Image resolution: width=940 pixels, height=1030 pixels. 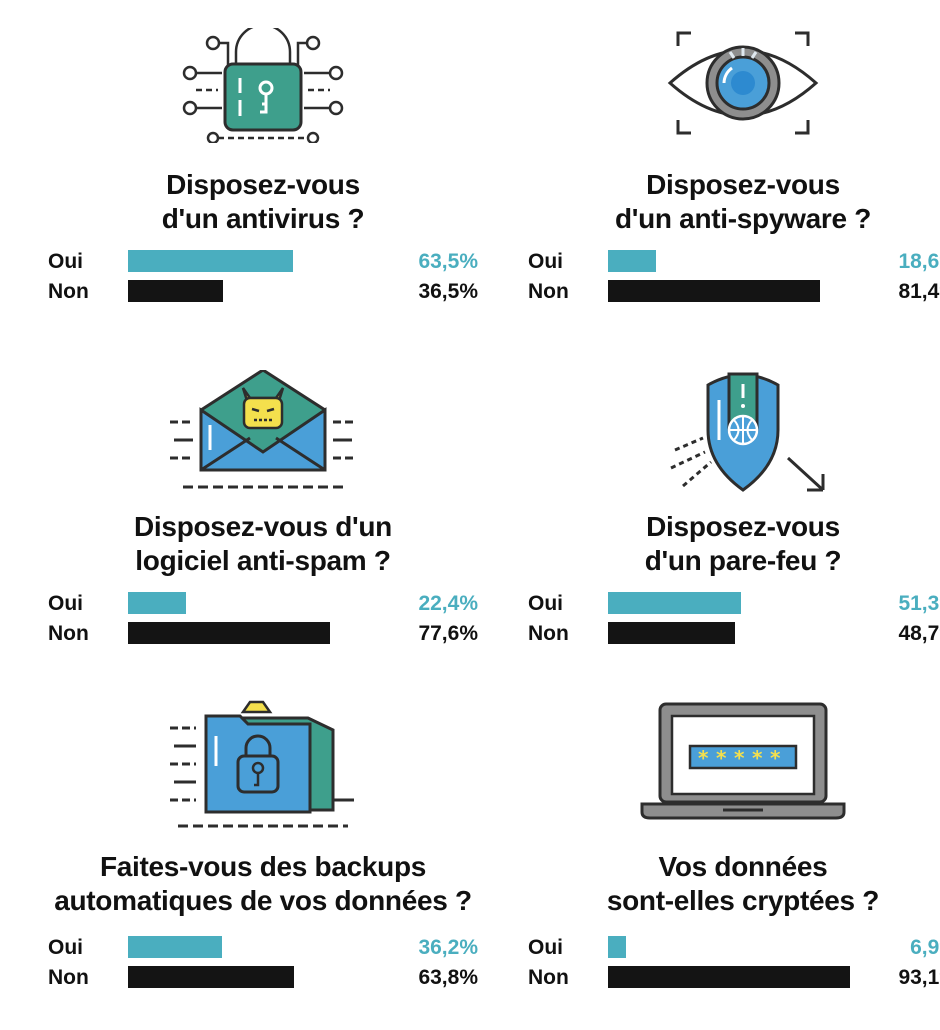 I want to click on row-oui: Oui 63,5%, so click(x=263, y=261).